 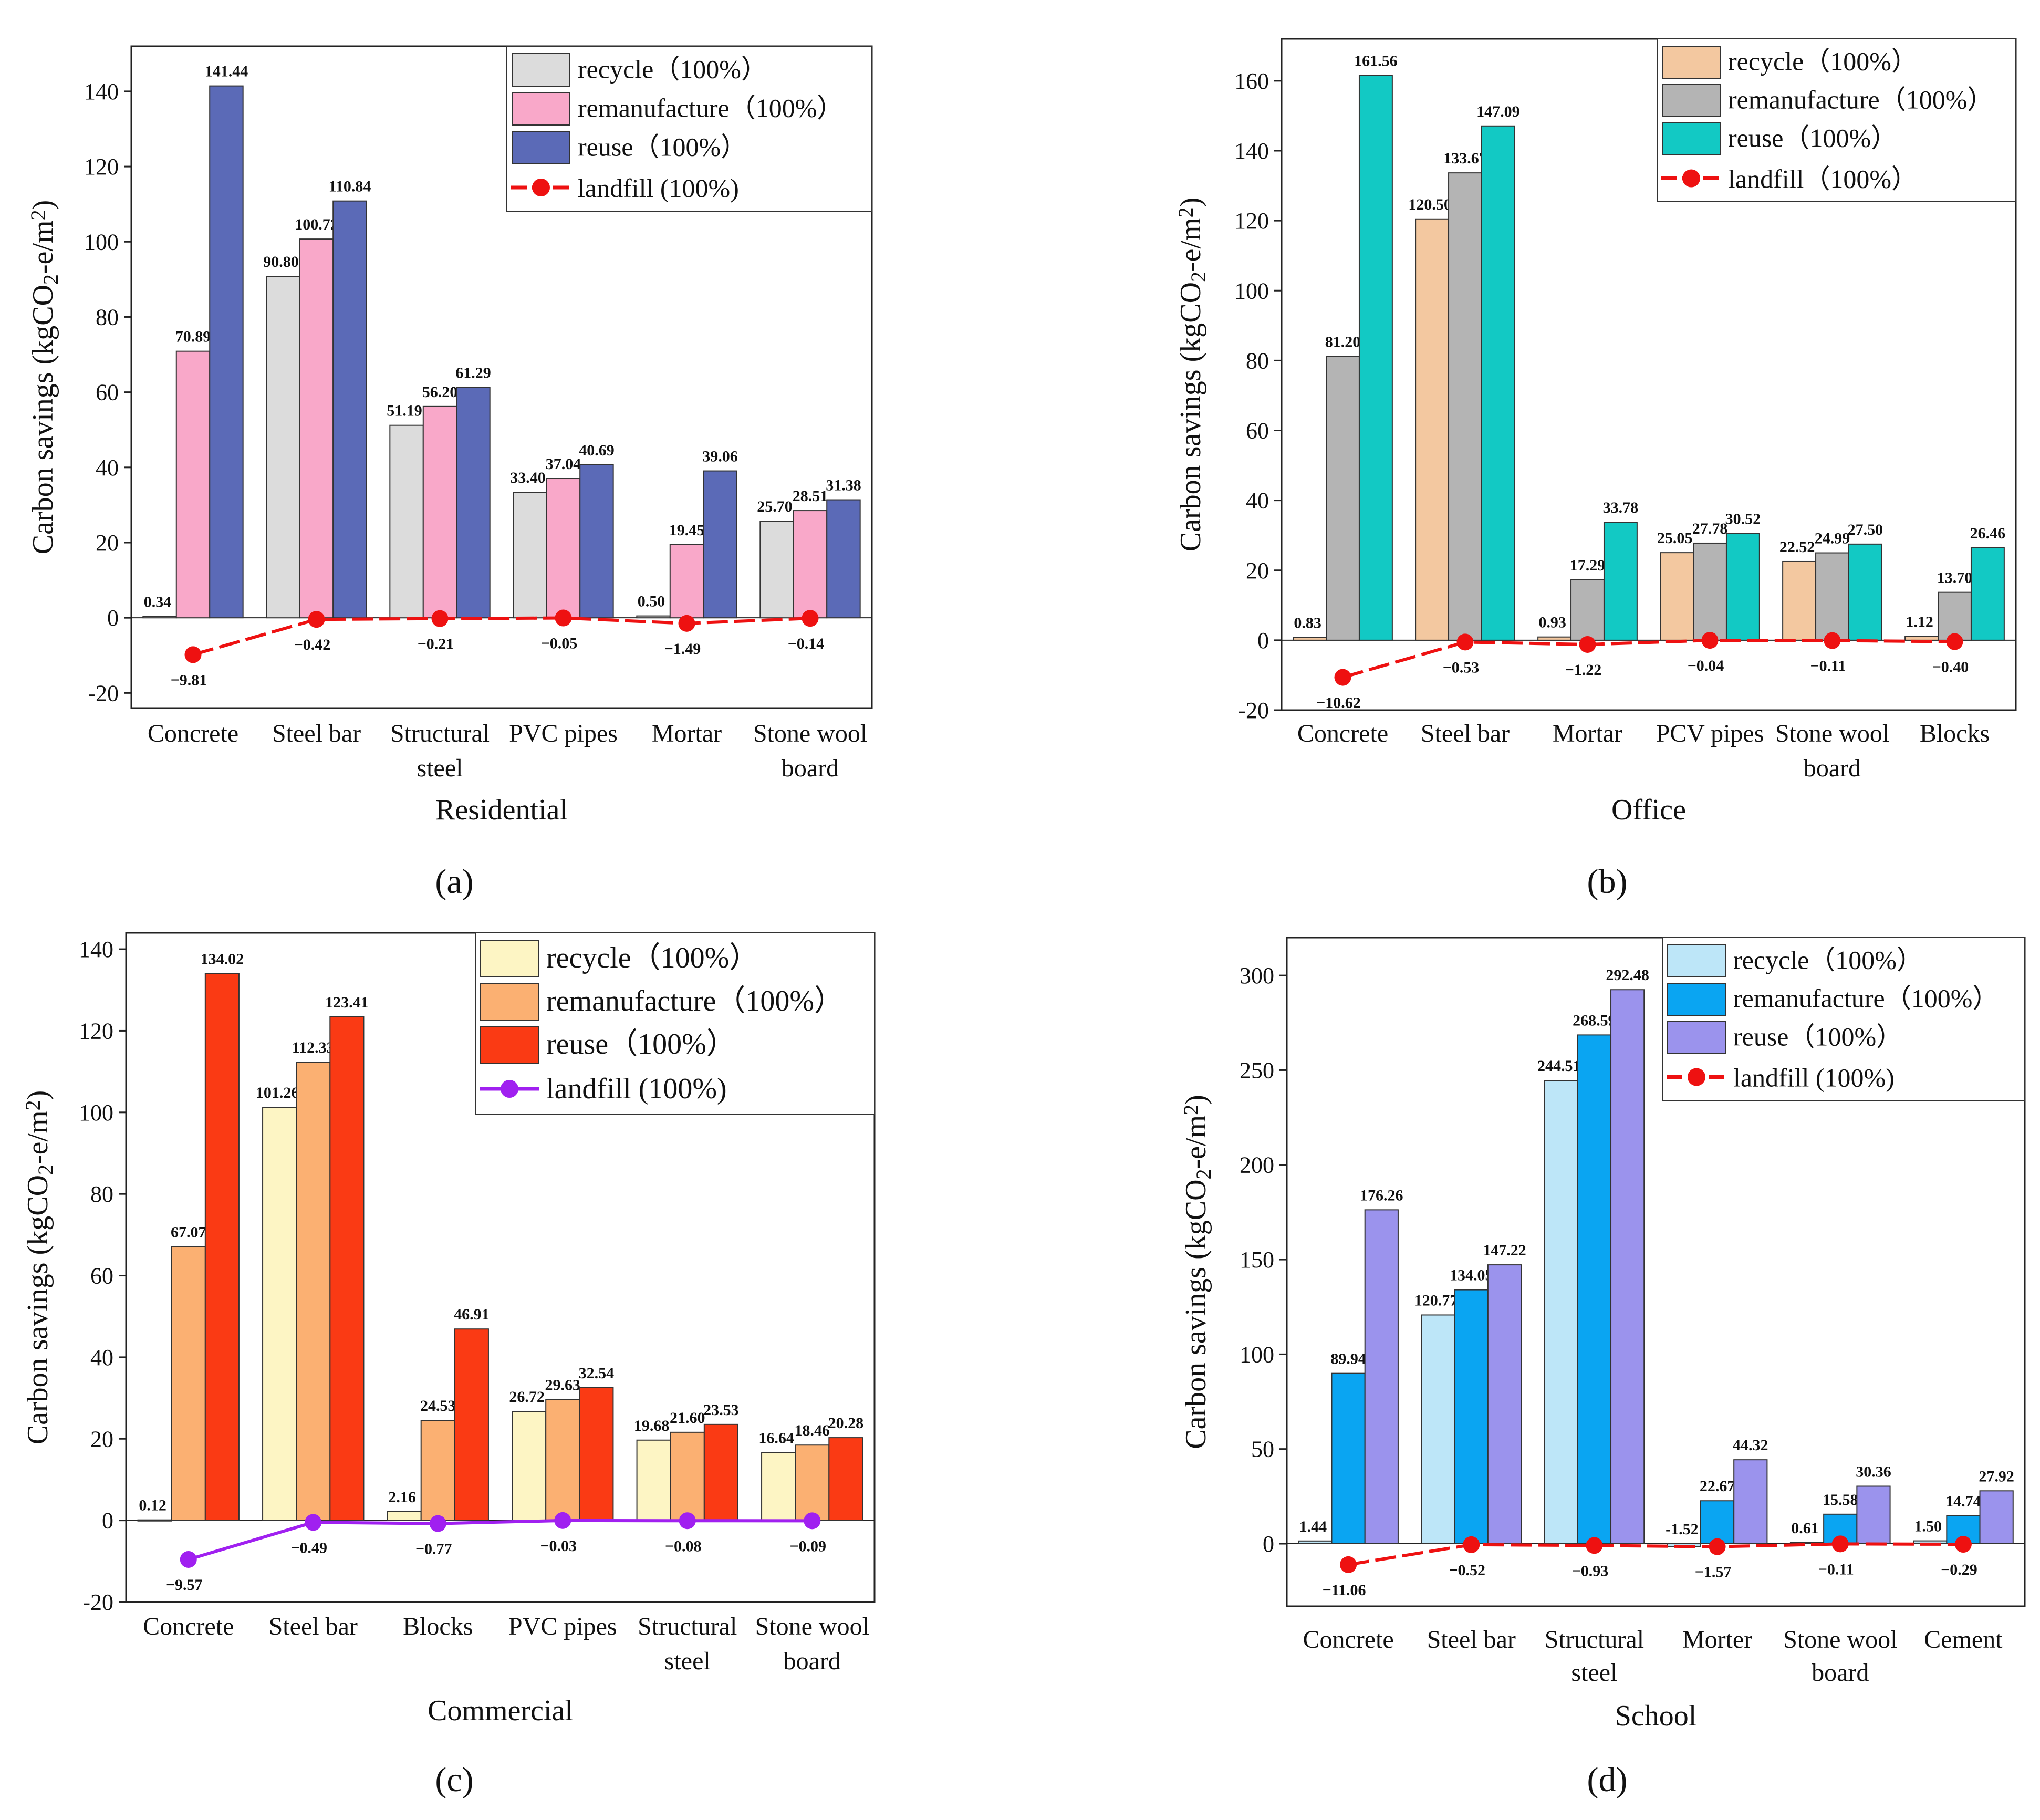 I want to click on category-label: Structural, so click(x=1594, y=1639).